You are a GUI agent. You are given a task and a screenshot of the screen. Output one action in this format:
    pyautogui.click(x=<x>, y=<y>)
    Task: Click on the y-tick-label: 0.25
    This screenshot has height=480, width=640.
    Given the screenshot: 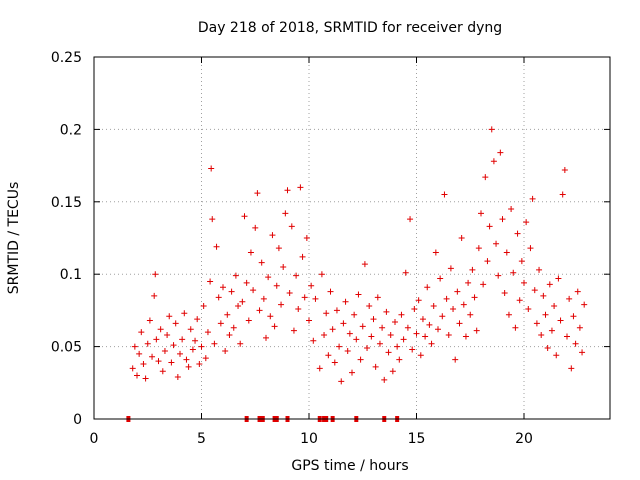 What is the action you would take?
    pyautogui.click(x=66, y=58)
    